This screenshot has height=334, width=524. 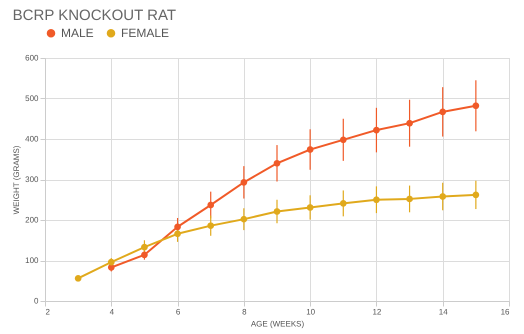 I want to click on x-tick-label: 8, so click(x=245, y=312).